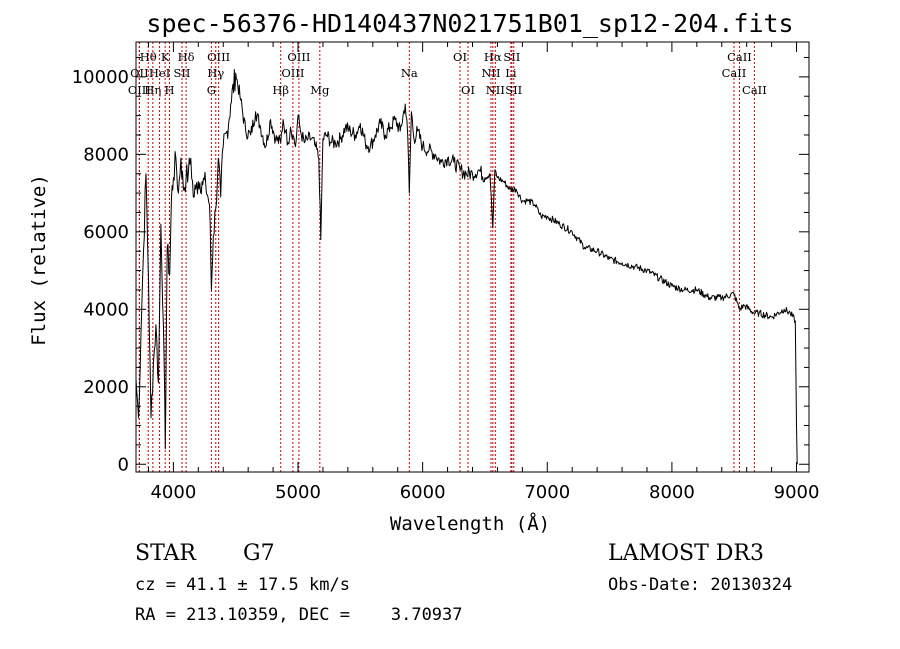 The width and height of the screenshot is (900, 649). What do you see at coordinates (409, 73) in the screenshot?
I see `line-marker-label: Na` at bounding box center [409, 73].